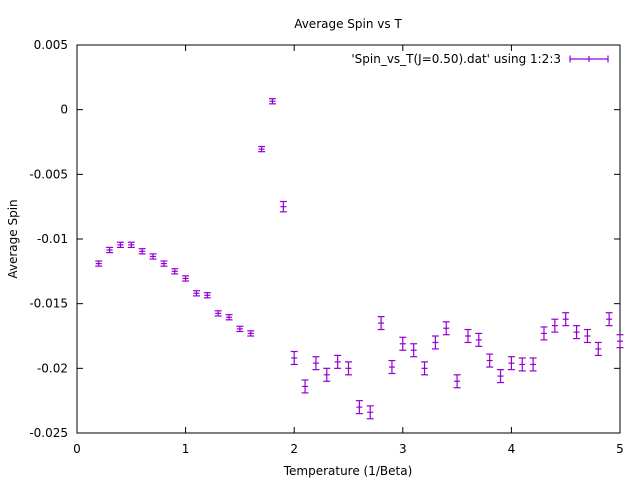 Image resolution: width=640 pixels, height=480 pixels. I want to click on chart-title: Average Spin vs T, so click(348, 24).